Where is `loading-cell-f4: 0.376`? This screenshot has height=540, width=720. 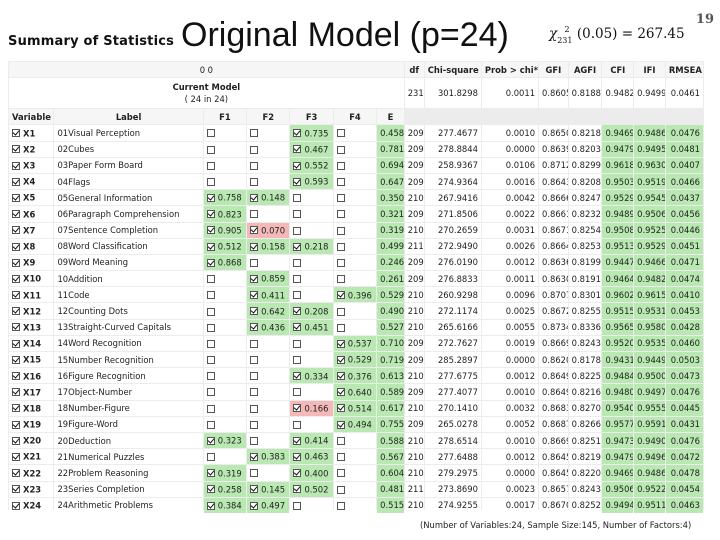
loading-cell-f4: 0.376 is located at coordinates (355, 376).